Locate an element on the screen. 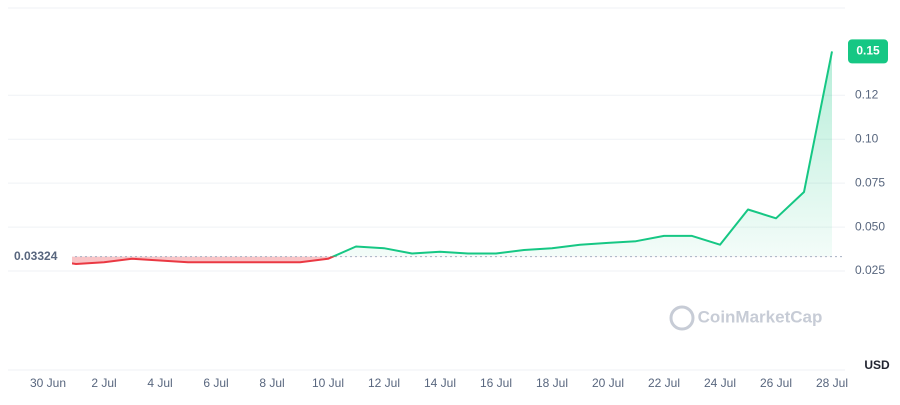 The width and height of the screenshot is (900, 405). price-badge-label: 0.15 is located at coordinates (868, 51).